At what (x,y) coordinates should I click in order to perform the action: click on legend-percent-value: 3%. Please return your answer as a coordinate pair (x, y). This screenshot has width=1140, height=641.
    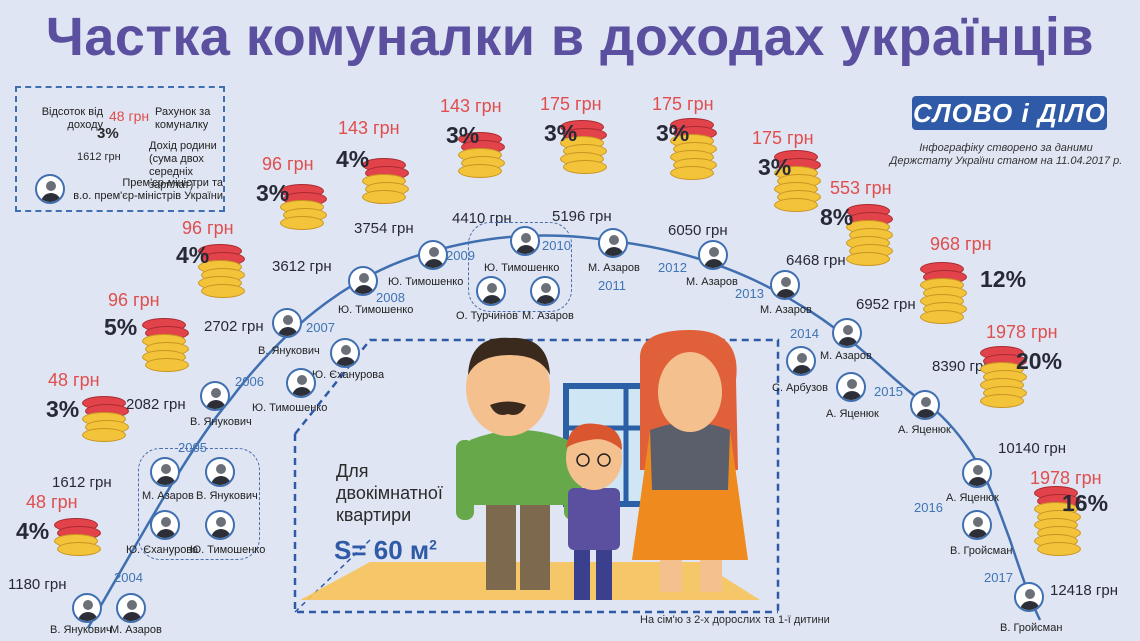
    Looking at the image, I should click on (108, 133).